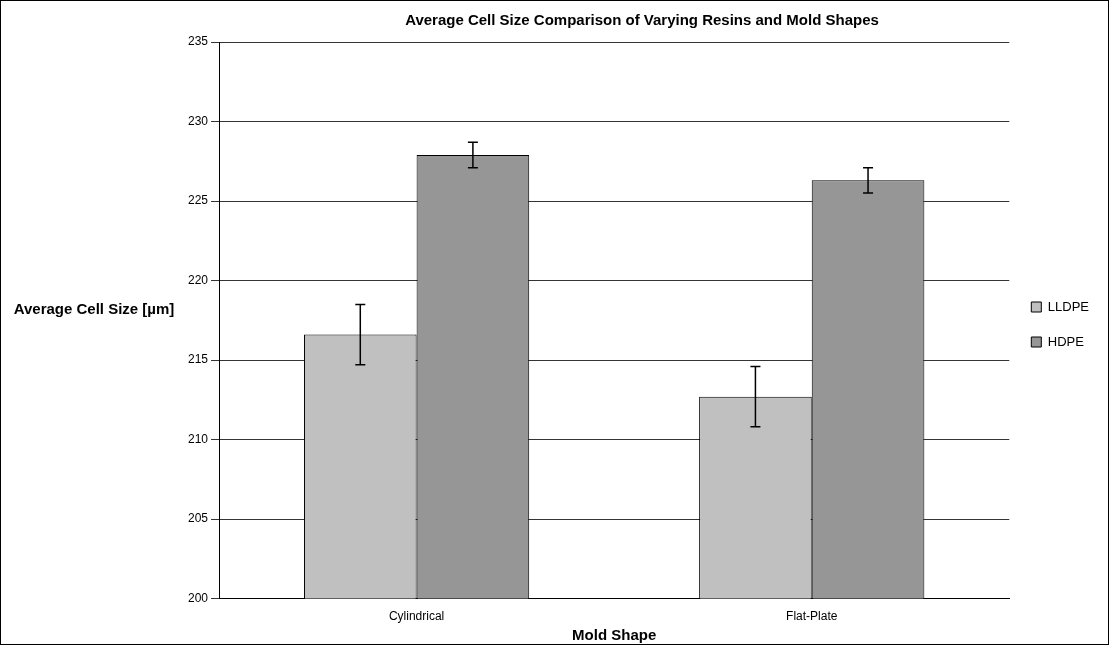 The width and height of the screenshot is (1109, 645). Describe the element at coordinates (198, 200) in the screenshot. I see `y-tick-label: 225` at that location.